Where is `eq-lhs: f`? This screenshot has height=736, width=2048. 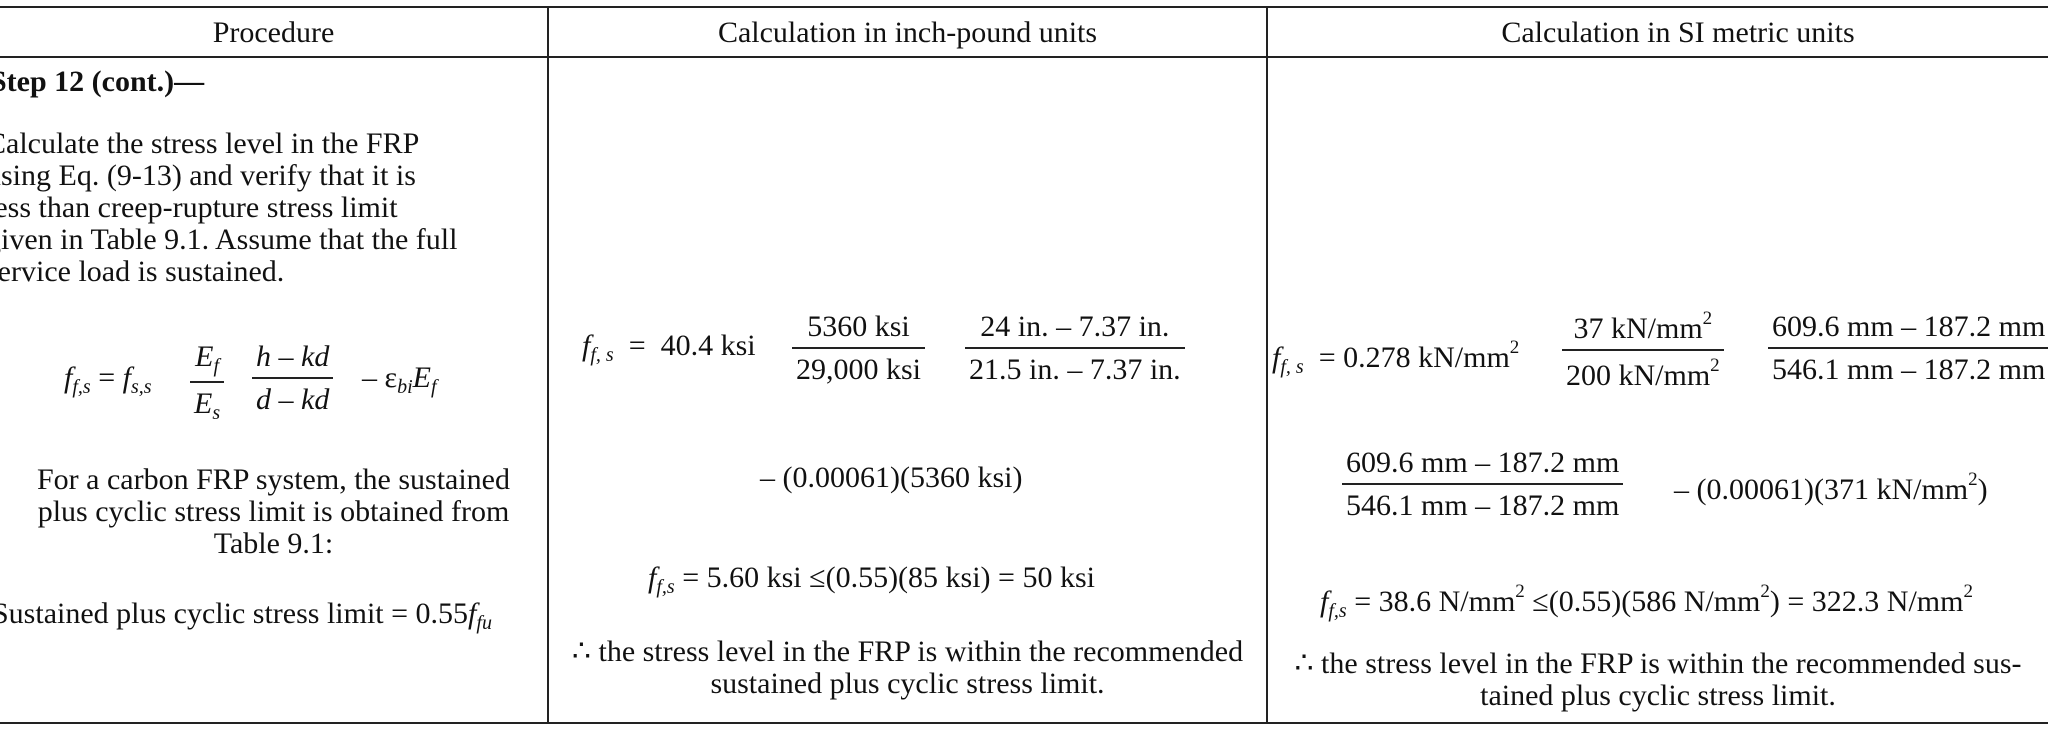
eq-lhs: f is located at coordinates (68, 377).